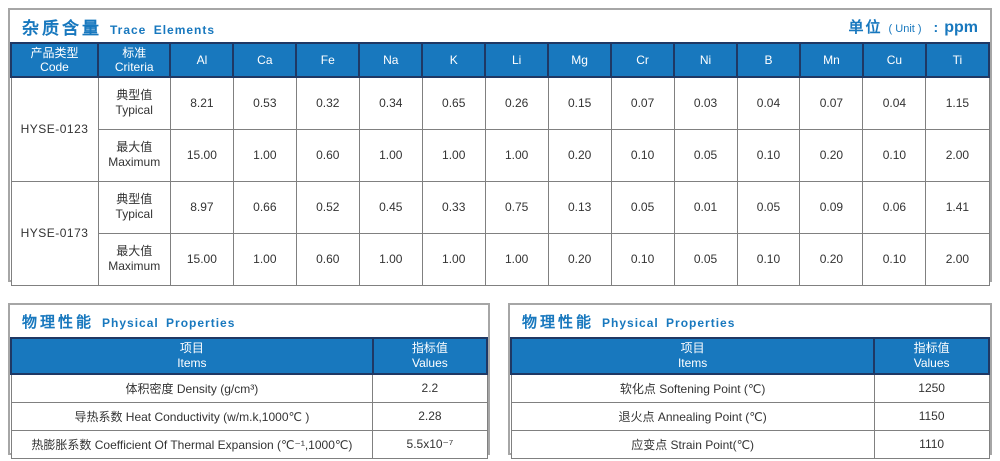  Describe the element at coordinates (54, 53) in the screenshot. I see `col-header-code-cn: 产品类型` at that location.